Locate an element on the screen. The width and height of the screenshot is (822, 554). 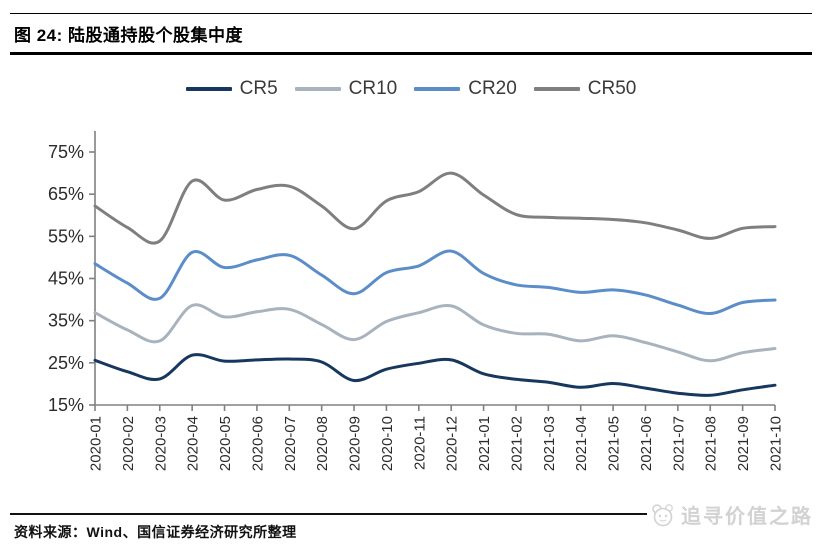
legend-item-cr50: CR50 is located at coordinates (585, 89).